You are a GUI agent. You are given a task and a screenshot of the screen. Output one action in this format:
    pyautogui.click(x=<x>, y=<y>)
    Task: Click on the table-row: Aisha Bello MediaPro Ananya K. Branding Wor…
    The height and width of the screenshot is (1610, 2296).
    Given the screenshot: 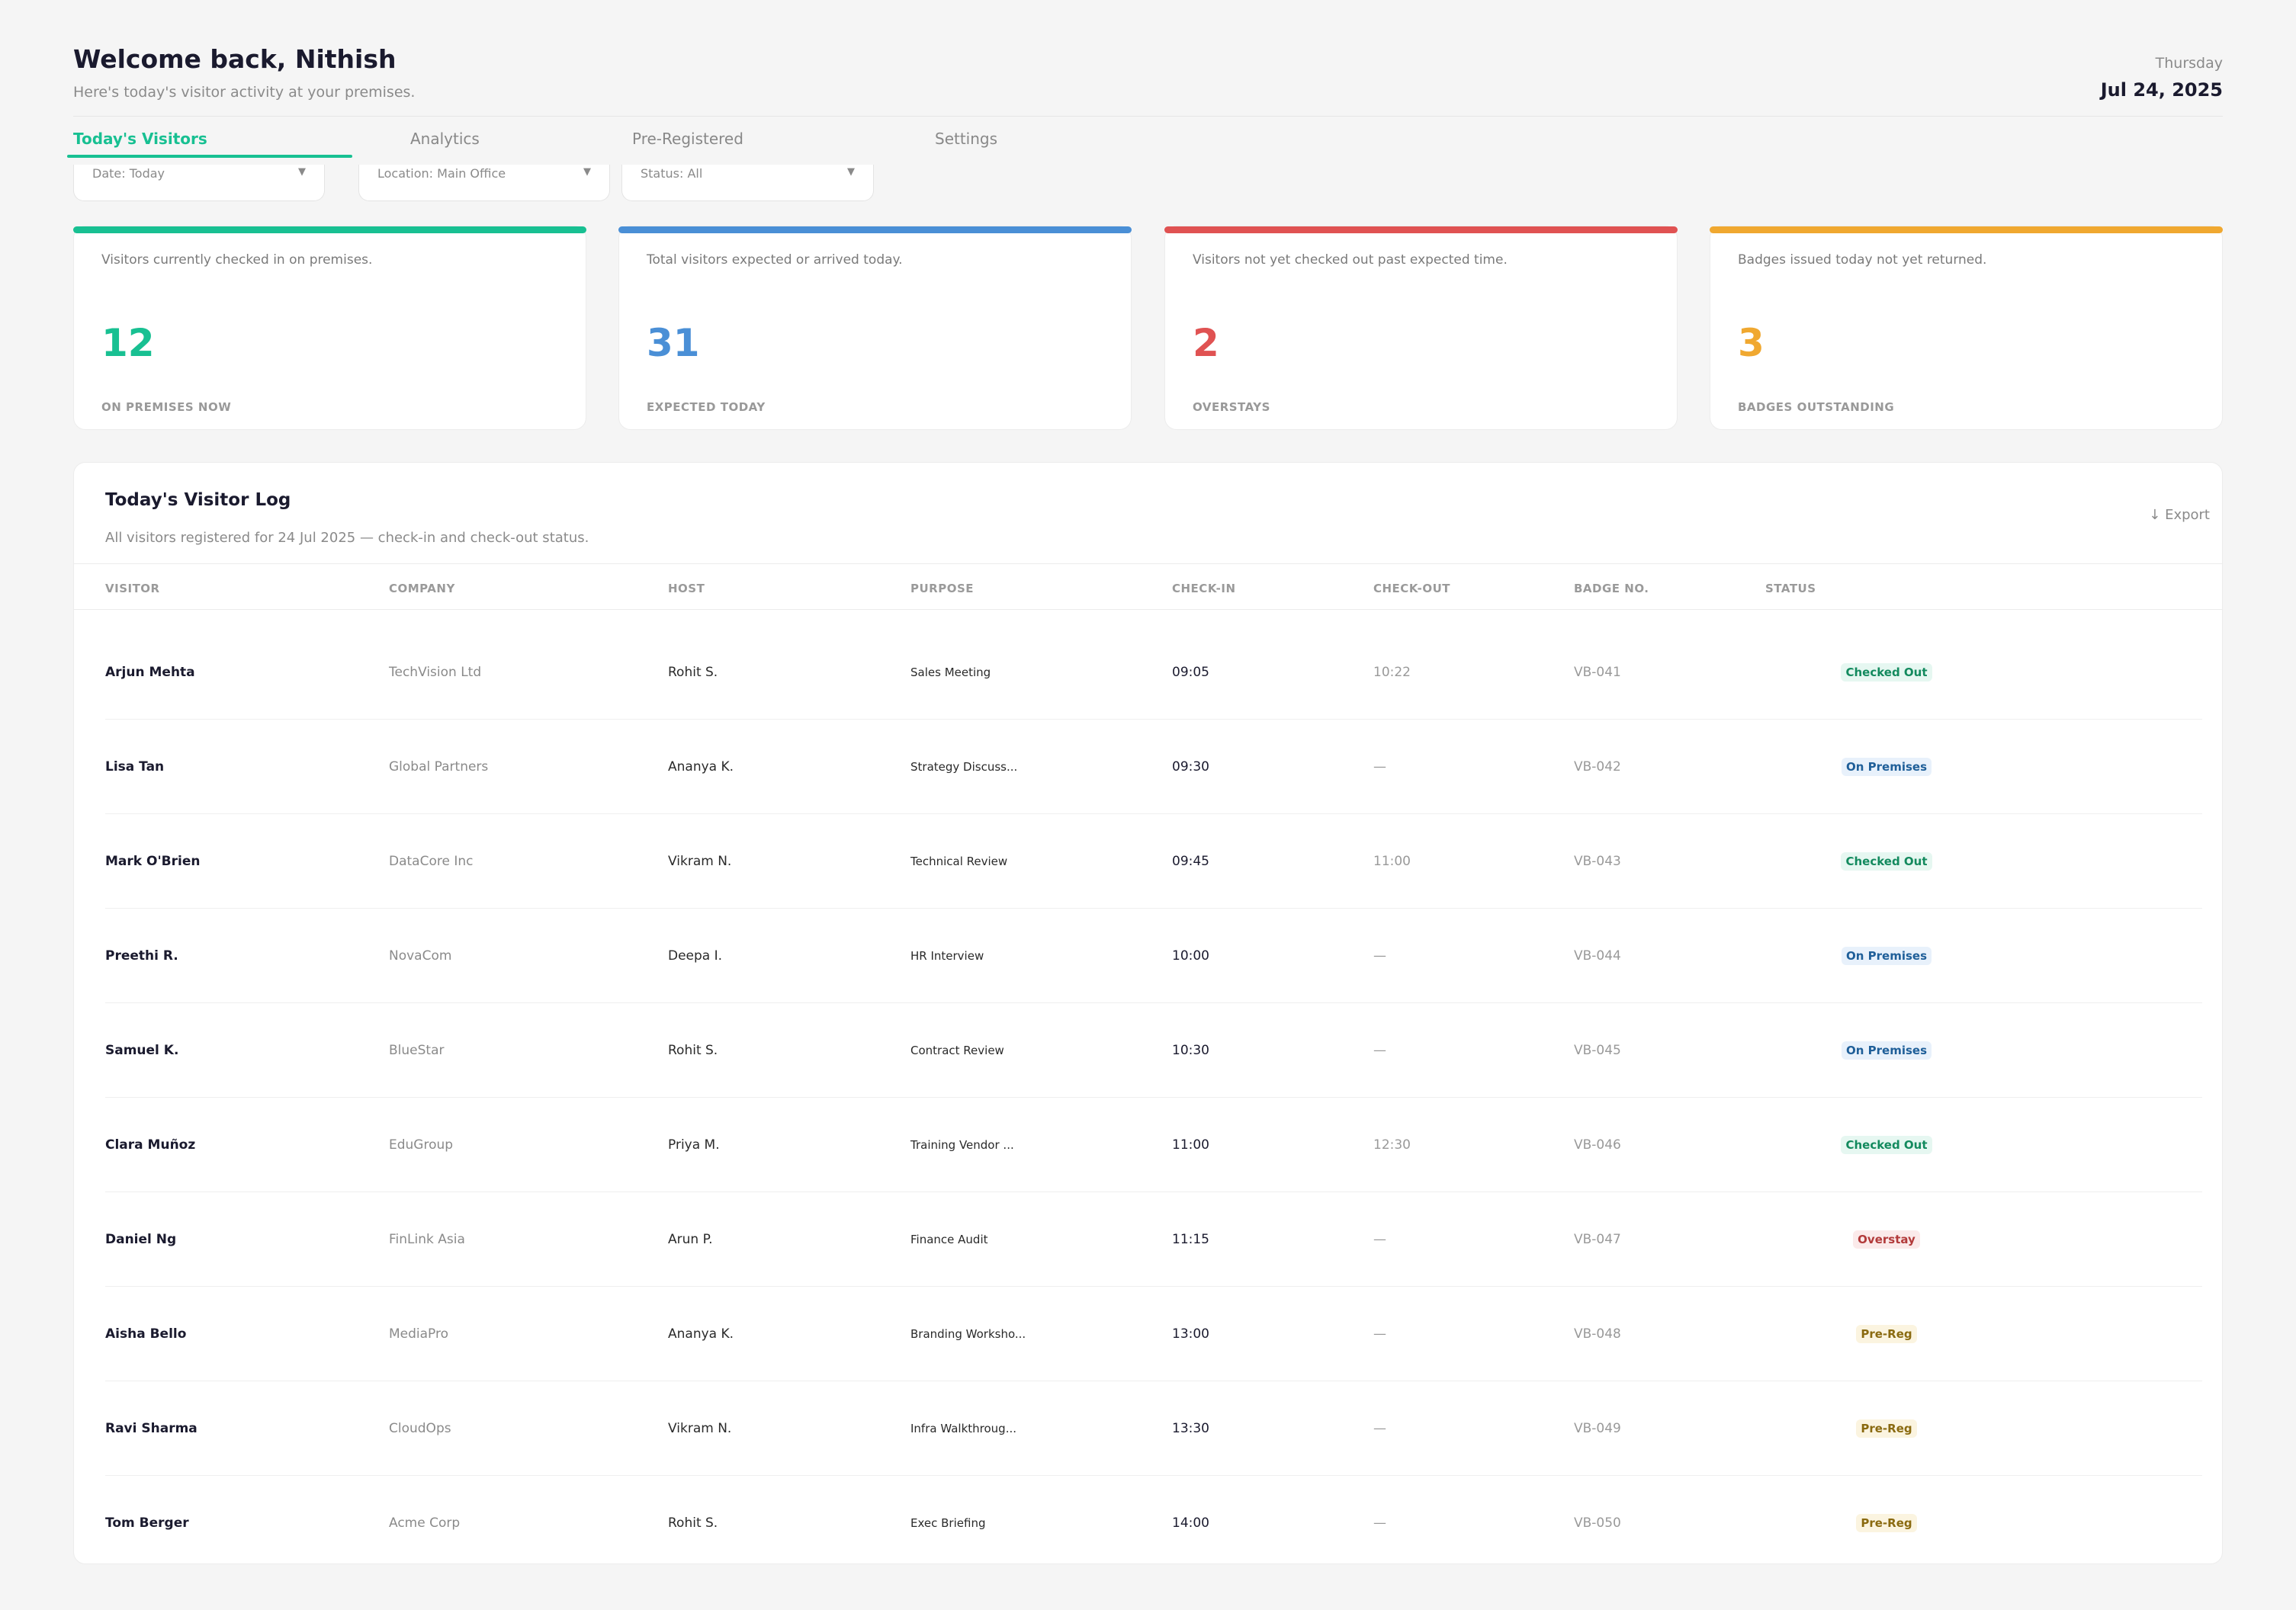 What is the action you would take?
    pyautogui.click(x=1153, y=1334)
    